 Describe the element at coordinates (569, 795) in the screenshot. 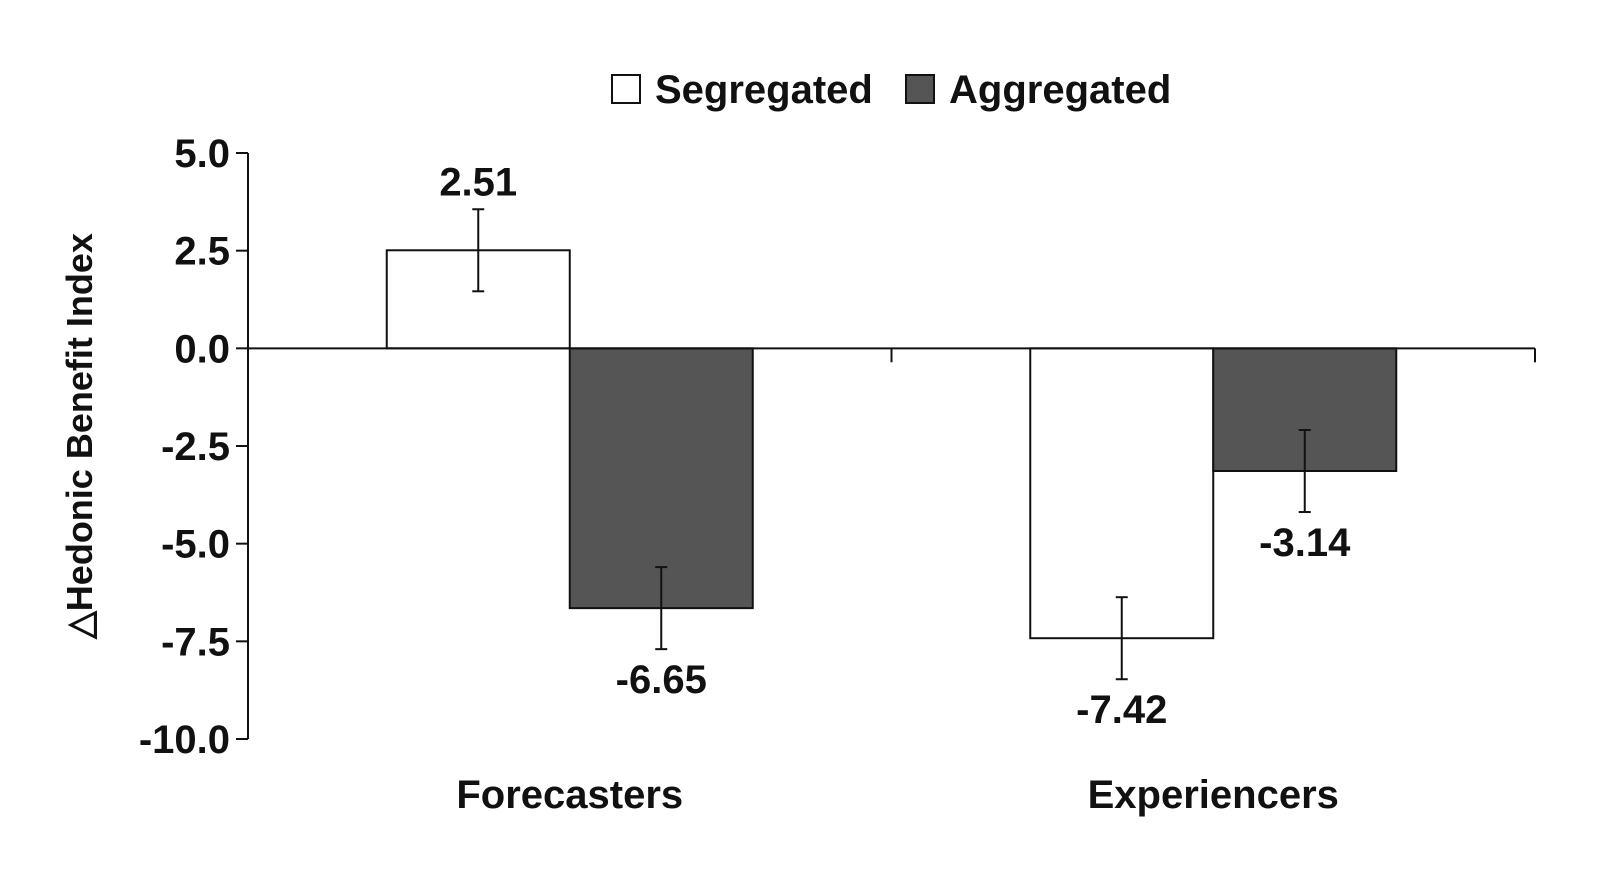

I see `category-label: Forecasters` at that location.